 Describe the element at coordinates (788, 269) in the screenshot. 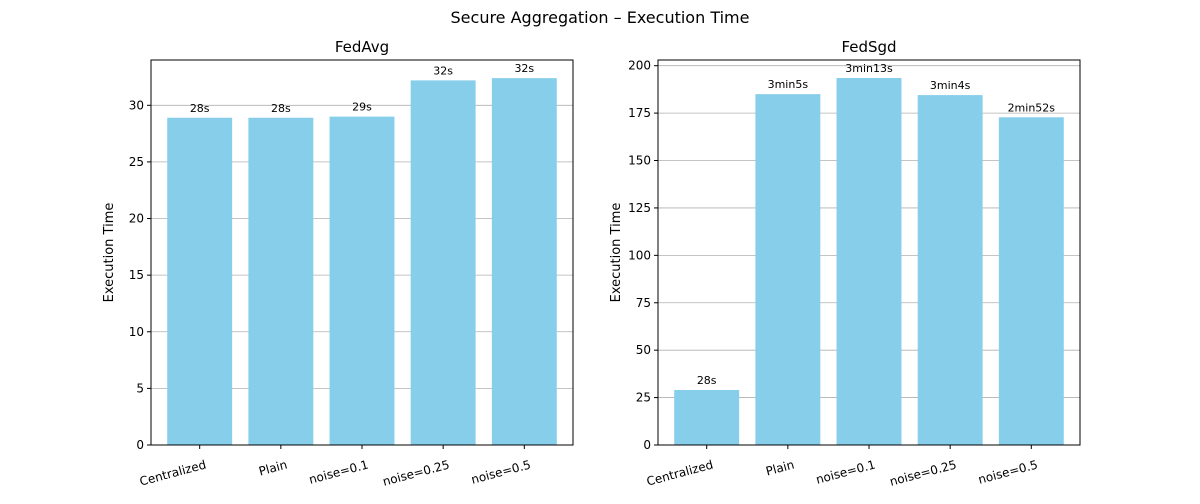

I see `fedsgd-bar-plain` at that location.